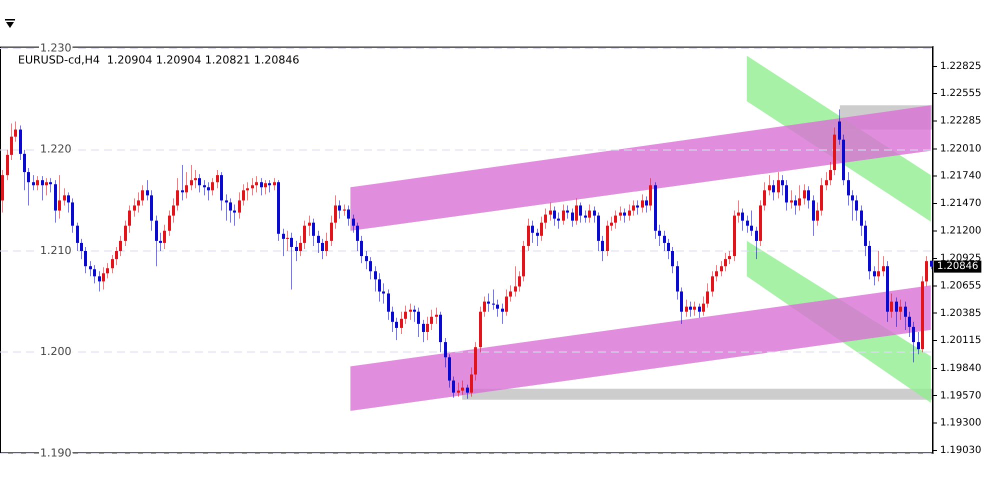 The image size is (1000, 500). Describe the element at coordinates (961, 423) in the screenshot. I see `y2-tick-label: 1.19300` at that location.